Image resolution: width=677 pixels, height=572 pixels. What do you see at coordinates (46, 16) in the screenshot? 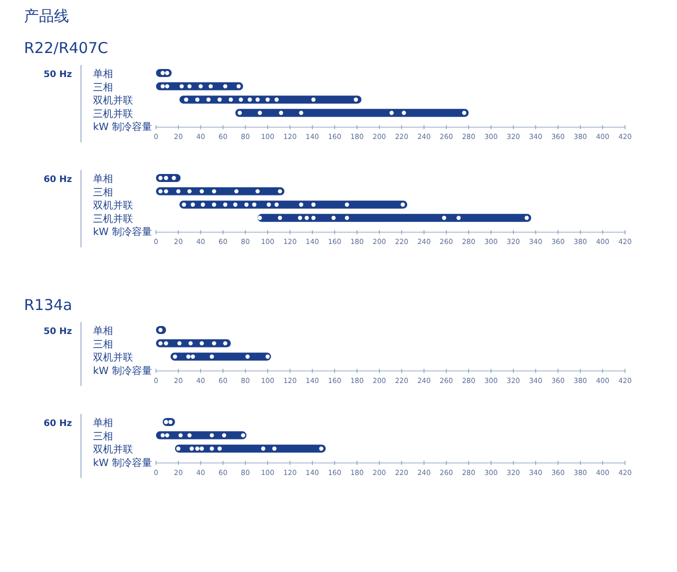
I see `chart-title: 产品线` at bounding box center [46, 16].